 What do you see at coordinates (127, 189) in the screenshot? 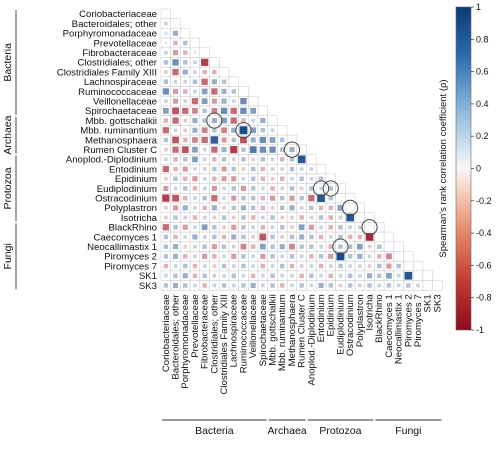
I see `row-label-eudiplodinium: Eudiplodinium` at bounding box center [127, 189].